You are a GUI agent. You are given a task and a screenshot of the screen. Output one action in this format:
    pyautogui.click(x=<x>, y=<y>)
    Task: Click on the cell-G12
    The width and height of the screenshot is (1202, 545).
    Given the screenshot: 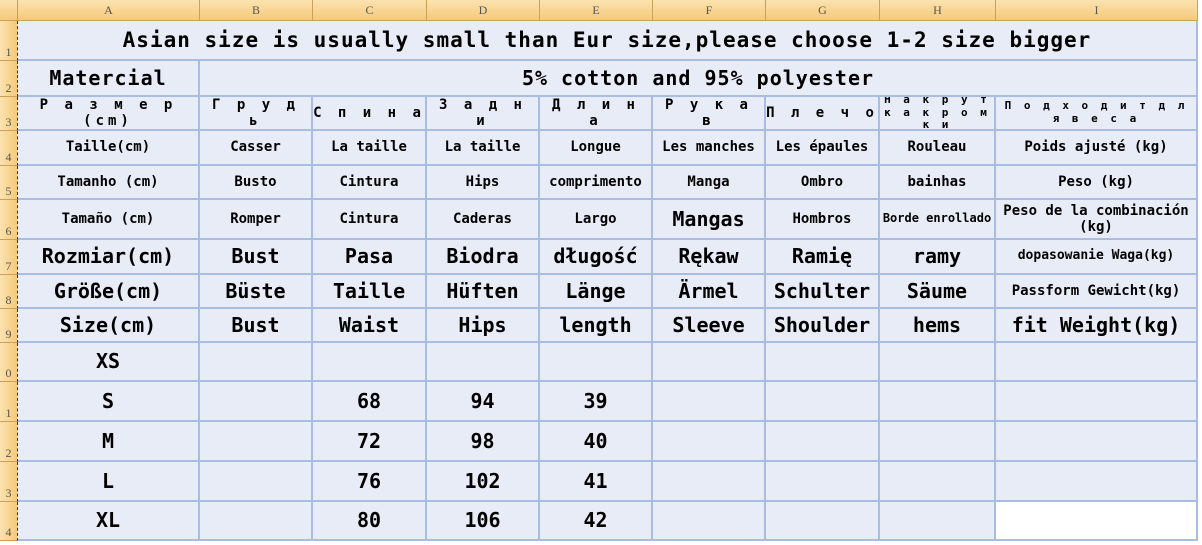 What is the action you would take?
    pyautogui.click(x=823, y=442)
    